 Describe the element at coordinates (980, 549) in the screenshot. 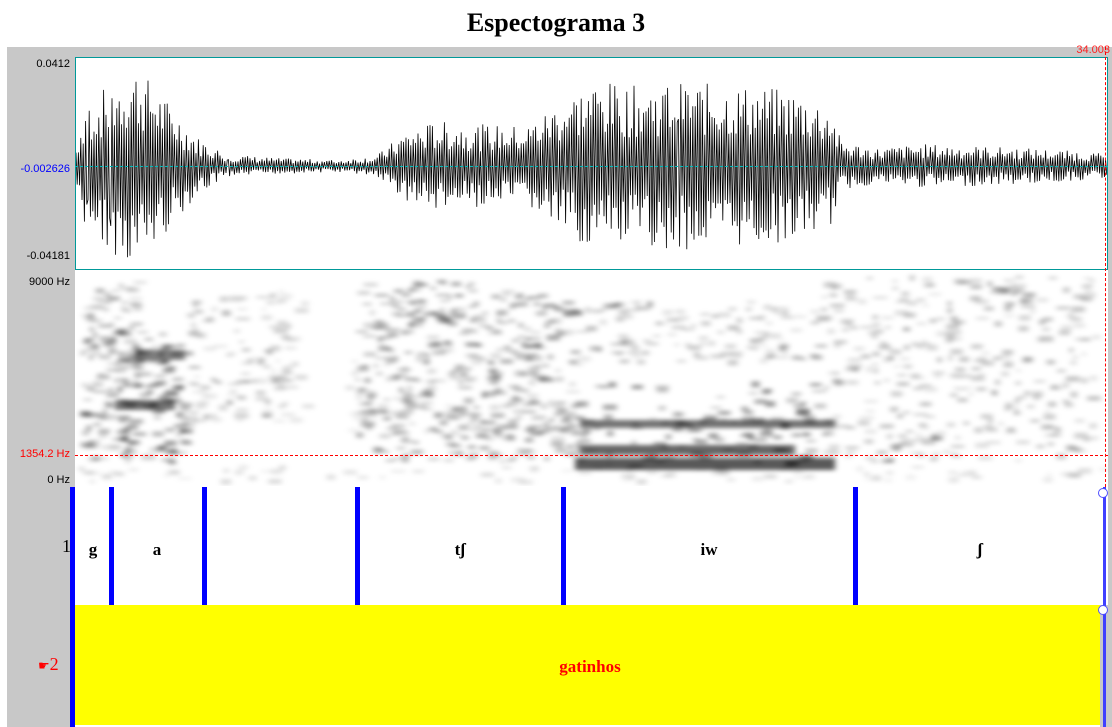

I see `segment-label-sh: ʃ` at that location.